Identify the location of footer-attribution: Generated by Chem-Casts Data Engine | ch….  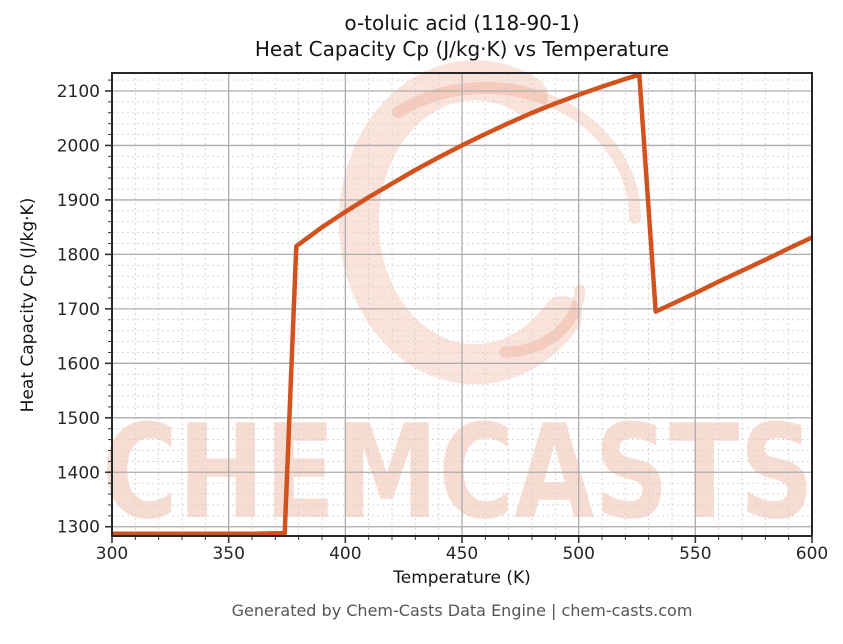
(462, 610).